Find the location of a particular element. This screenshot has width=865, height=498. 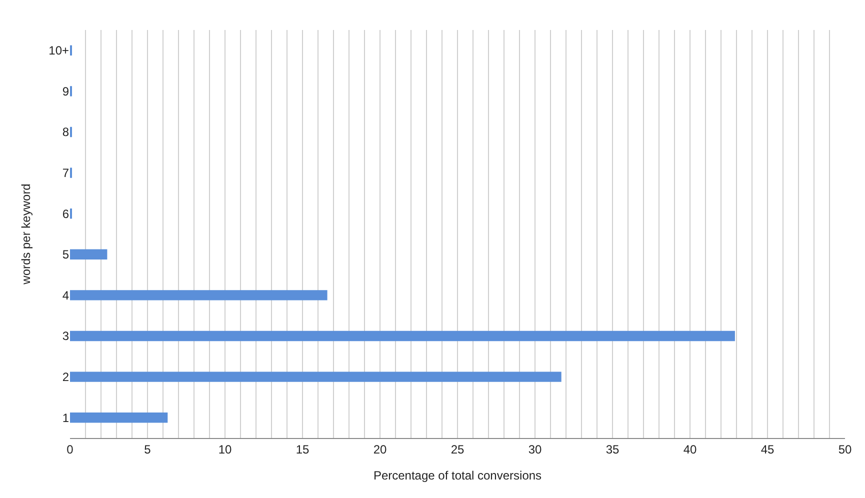

y-tick-label: 10+ is located at coordinates (58, 51).